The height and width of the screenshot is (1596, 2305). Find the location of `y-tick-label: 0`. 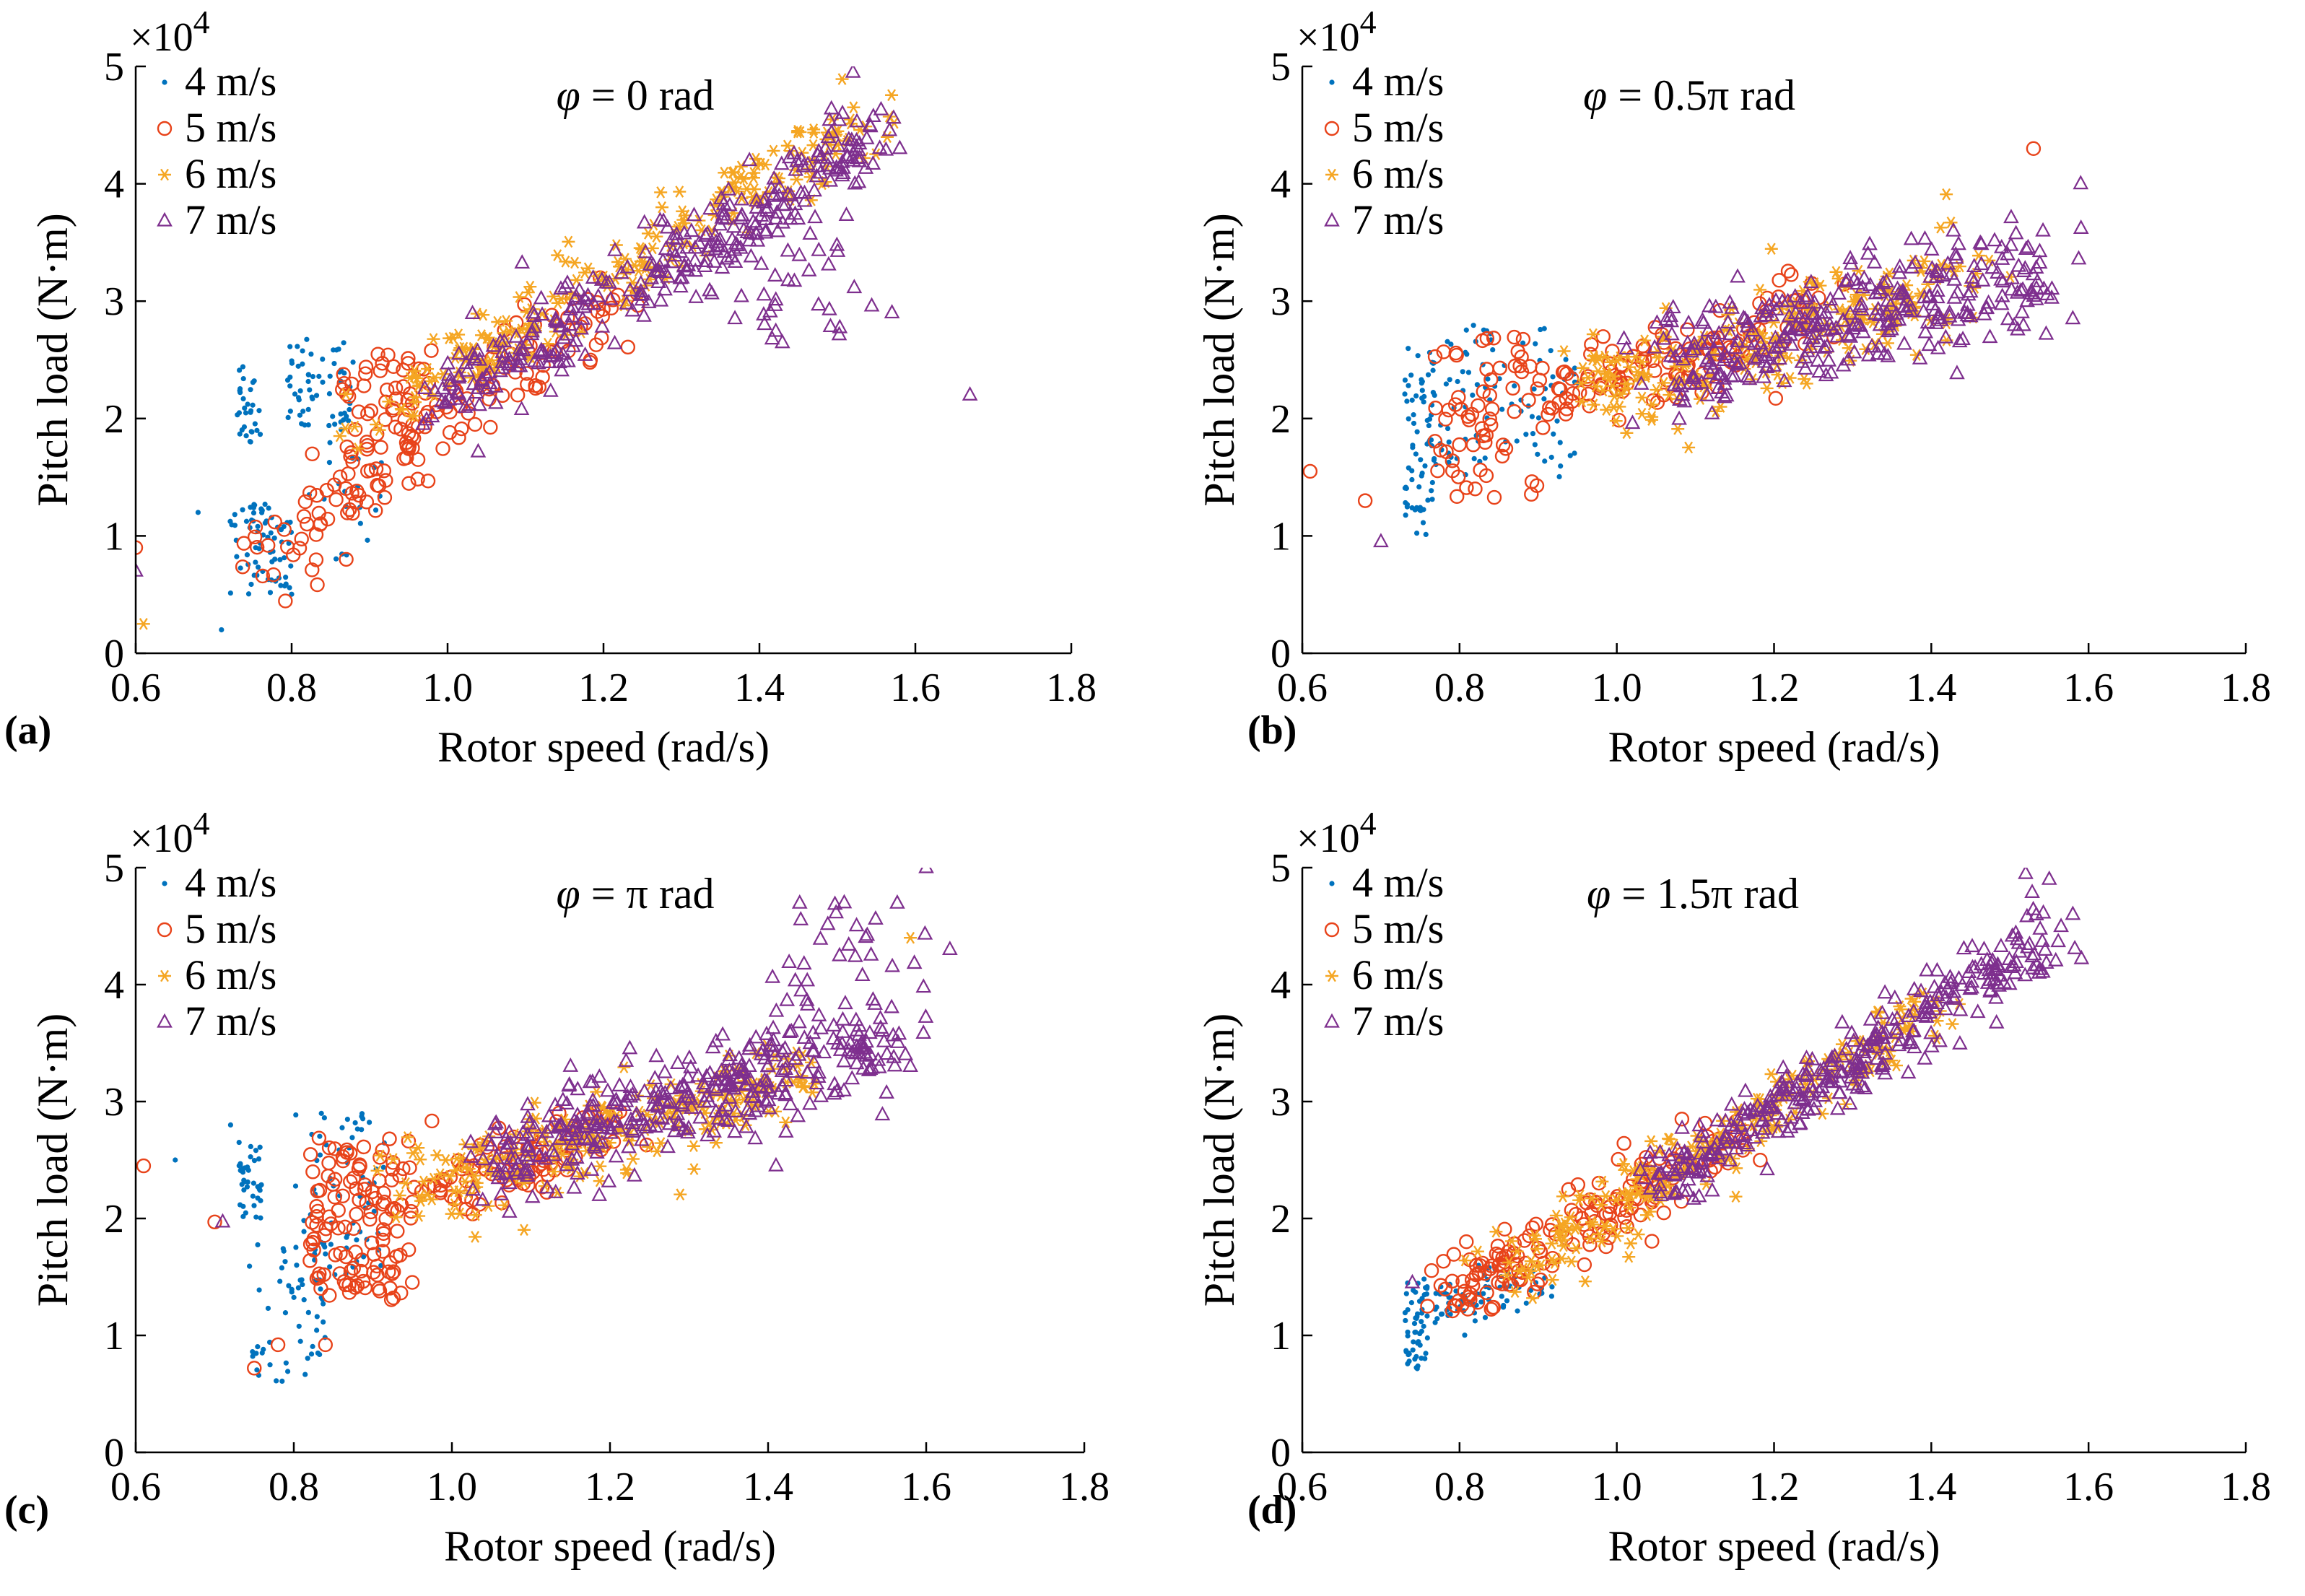

y-tick-label: 0 is located at coordinates (114, 1453).